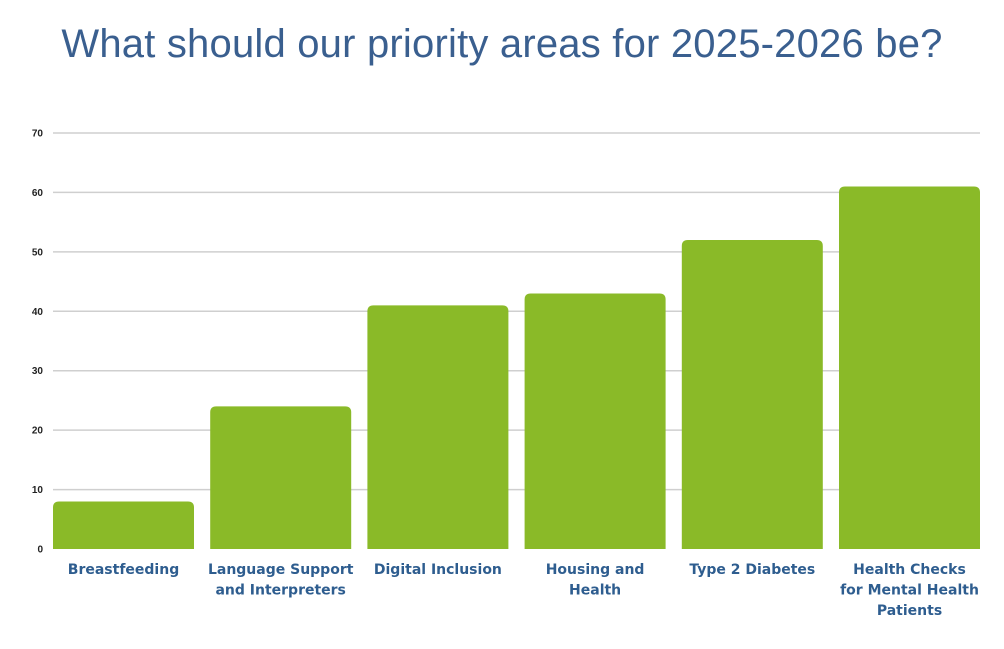  What do you see at coordinates (38, 431) in the screenshot?
I see `y-tick-label: 20` at bounding box center [38, 431].